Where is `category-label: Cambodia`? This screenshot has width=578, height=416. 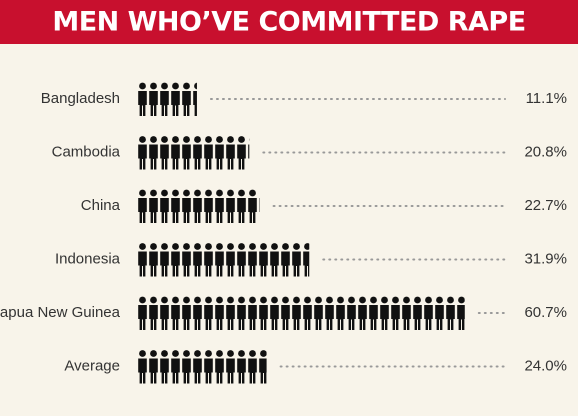
category-label: Cambodia is located at coordinates (86, 151).